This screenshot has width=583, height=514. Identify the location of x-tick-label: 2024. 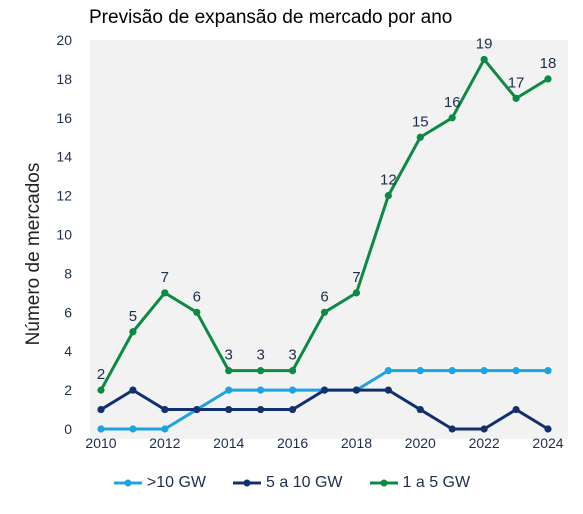
(547, 443).